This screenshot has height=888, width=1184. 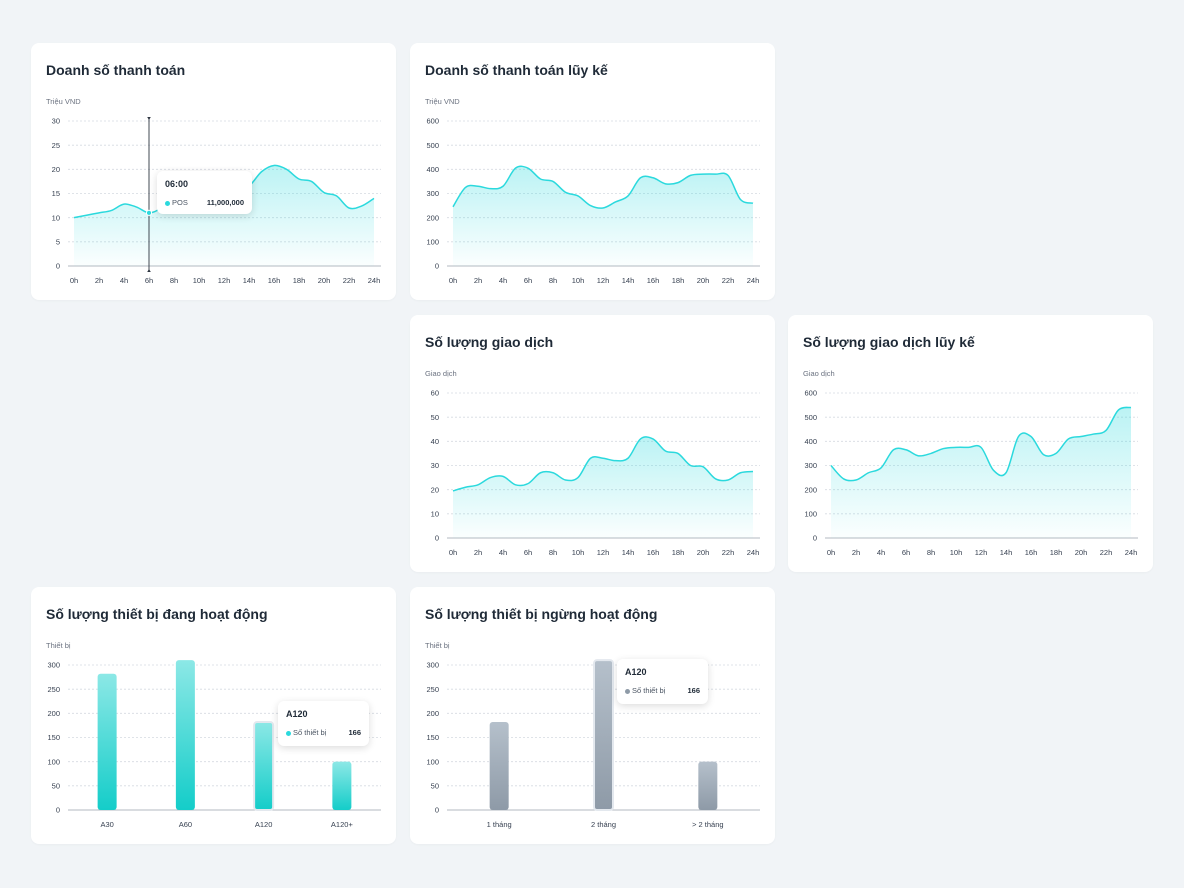 What do you see at coordinates (56, 193) in the screenshot?
I see `y-tick-label: 15` at bounding box center [56, 193].